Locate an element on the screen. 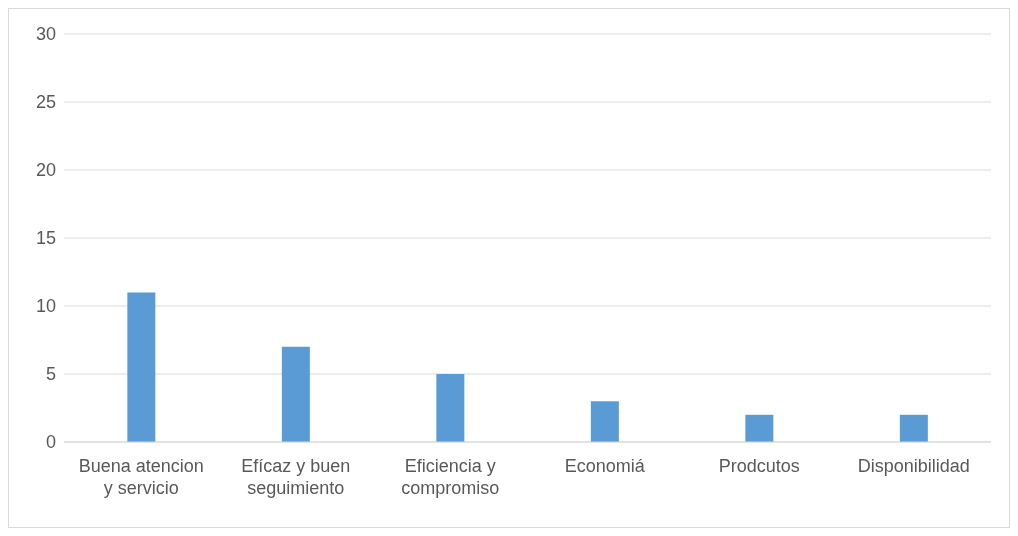 This screenshot has height=536, width=1018. y-tick-label: 30 is located at coordinates (45, 34).